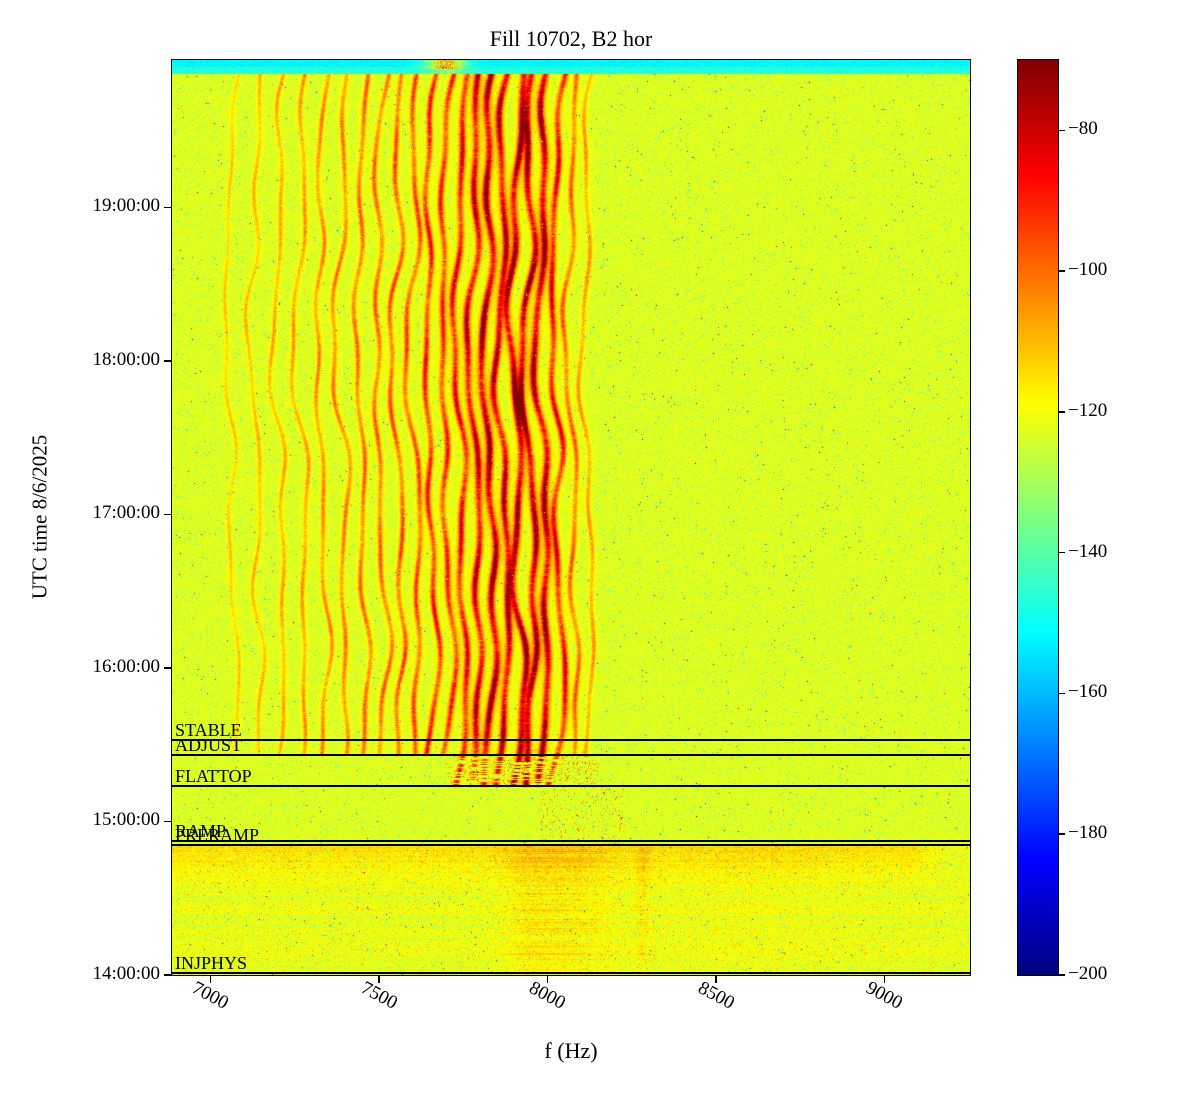 The height and width of the screenshot is (1100, 1200). I want to click on beam-mode-line-injphys, so click(571, 973).